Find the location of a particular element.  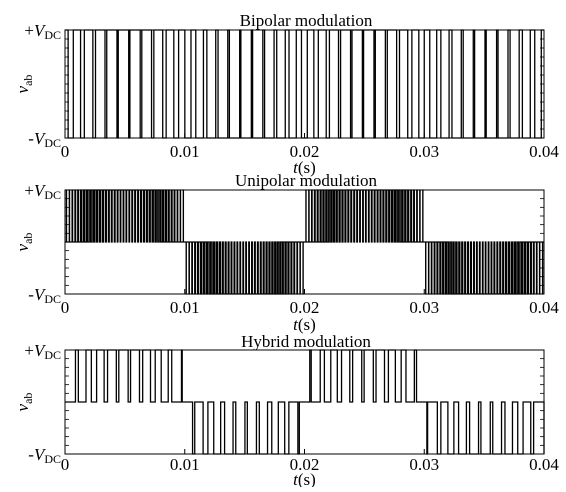

panel-title: Bipolar modulation is located at coordinates (306, 20).